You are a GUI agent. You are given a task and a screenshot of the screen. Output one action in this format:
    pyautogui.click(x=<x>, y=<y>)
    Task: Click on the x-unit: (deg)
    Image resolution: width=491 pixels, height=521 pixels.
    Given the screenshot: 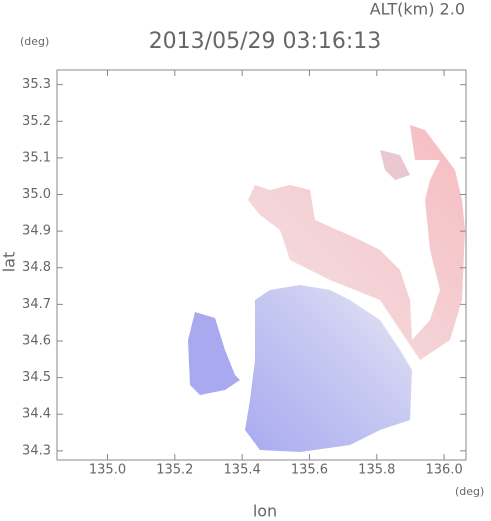 What is the action you would take?
    pyautogui.click(x=469, y=491)
    